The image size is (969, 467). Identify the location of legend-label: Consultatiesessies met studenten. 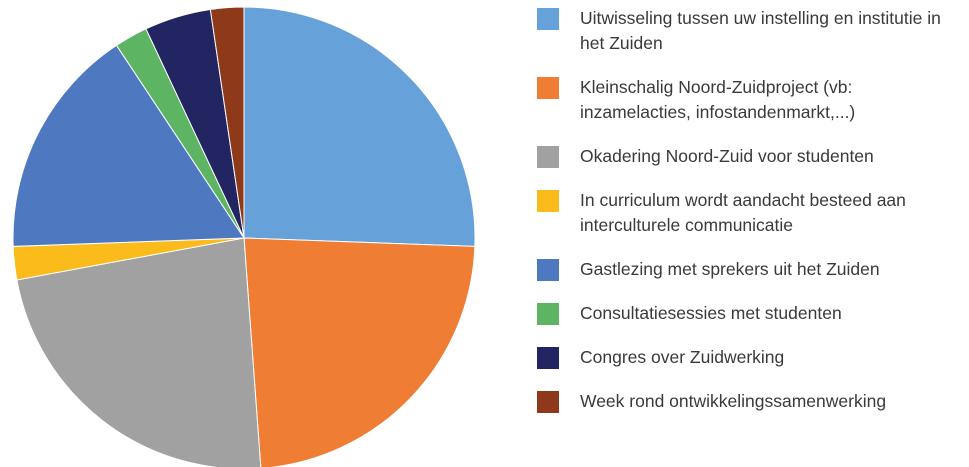
(711, 313).